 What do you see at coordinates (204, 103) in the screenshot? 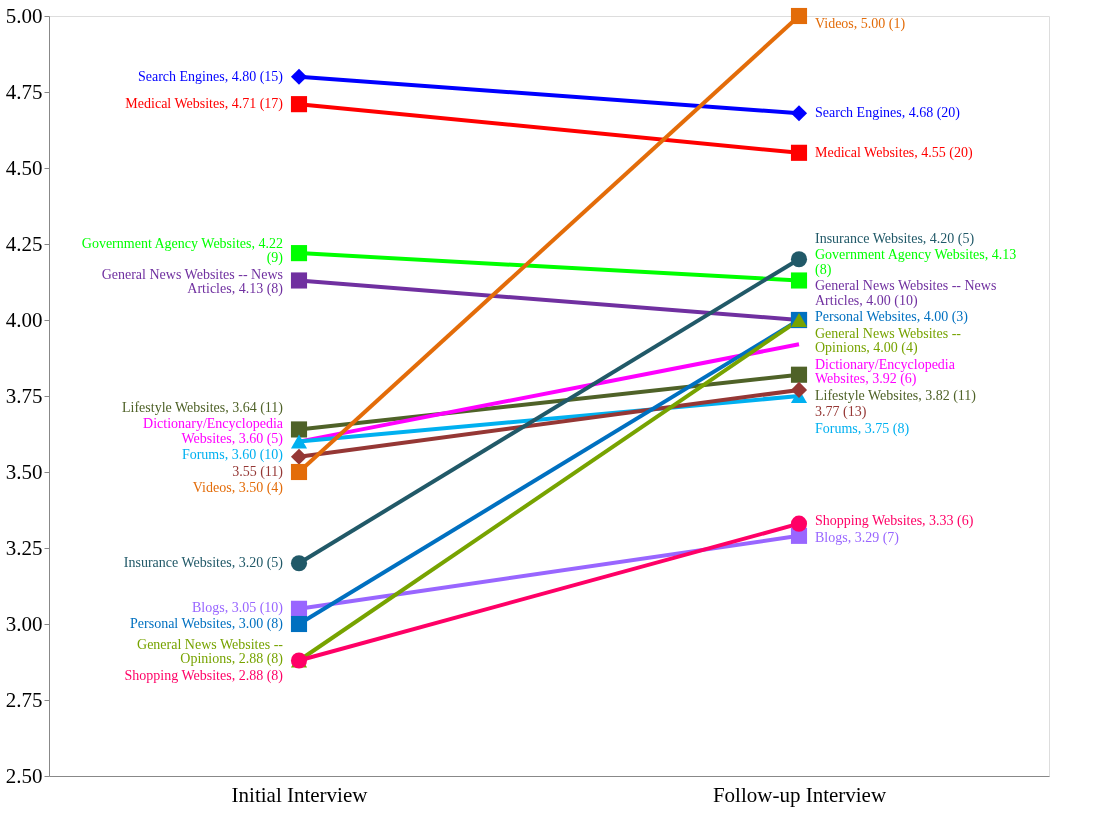
I see `data-label: Medical Websites, 4.71 (17)` at bounding box center [204, 103].